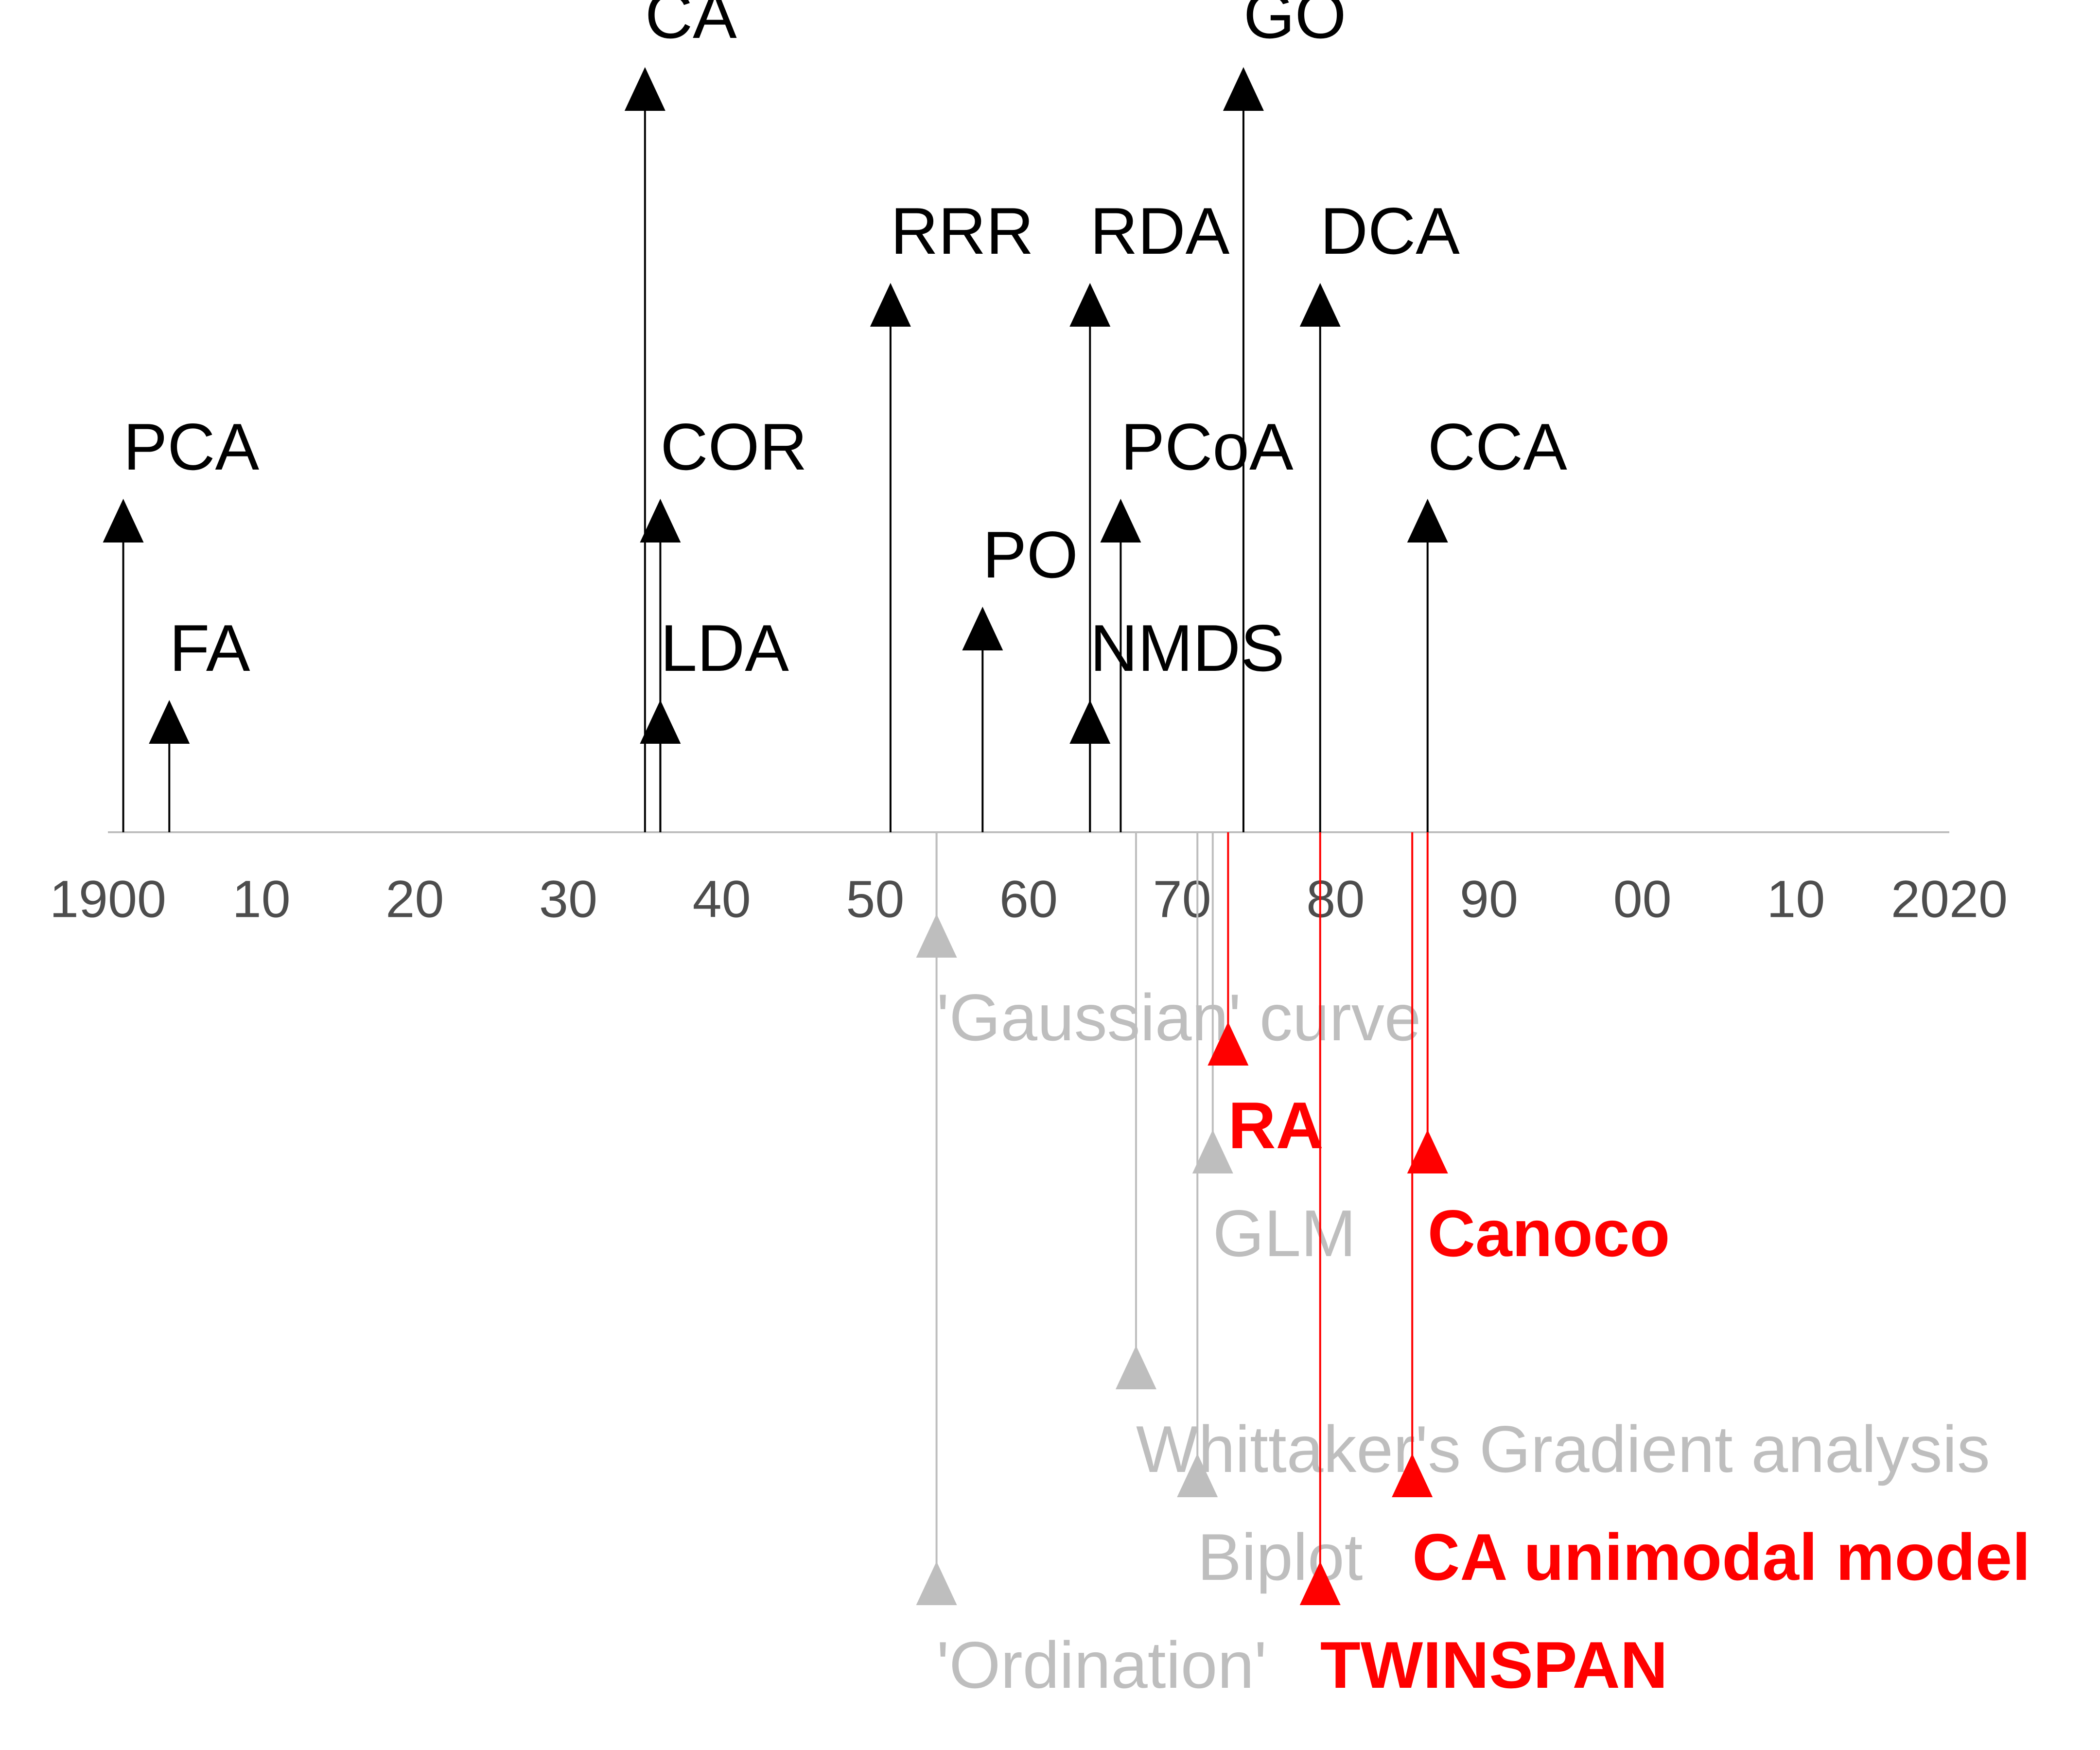 The image size is (2100, 1750). What do you see at coordinates (714, 721) in the screenshot?
I see `event-methods-lda: LDA` at bounding box center [714, 721].